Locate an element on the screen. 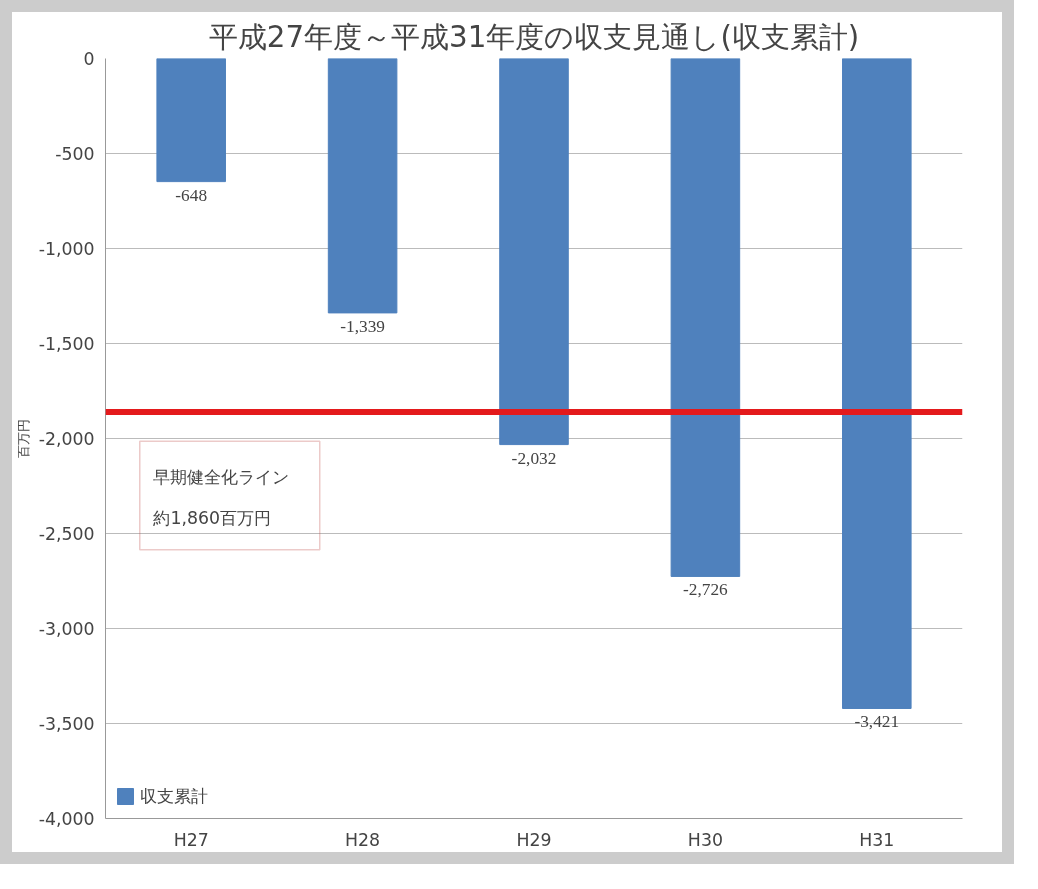  y-tick-label: -1,500 is located at coordinates (66, 344).